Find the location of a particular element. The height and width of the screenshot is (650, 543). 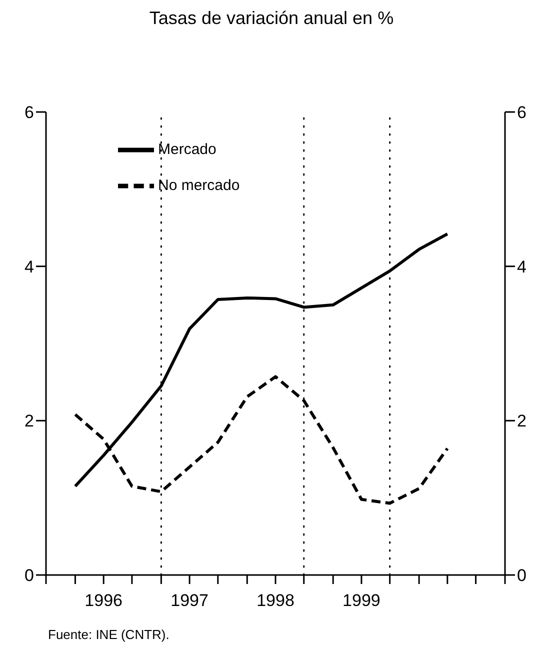

x-tick-label: 1999 is located at coordinates (361, 600).